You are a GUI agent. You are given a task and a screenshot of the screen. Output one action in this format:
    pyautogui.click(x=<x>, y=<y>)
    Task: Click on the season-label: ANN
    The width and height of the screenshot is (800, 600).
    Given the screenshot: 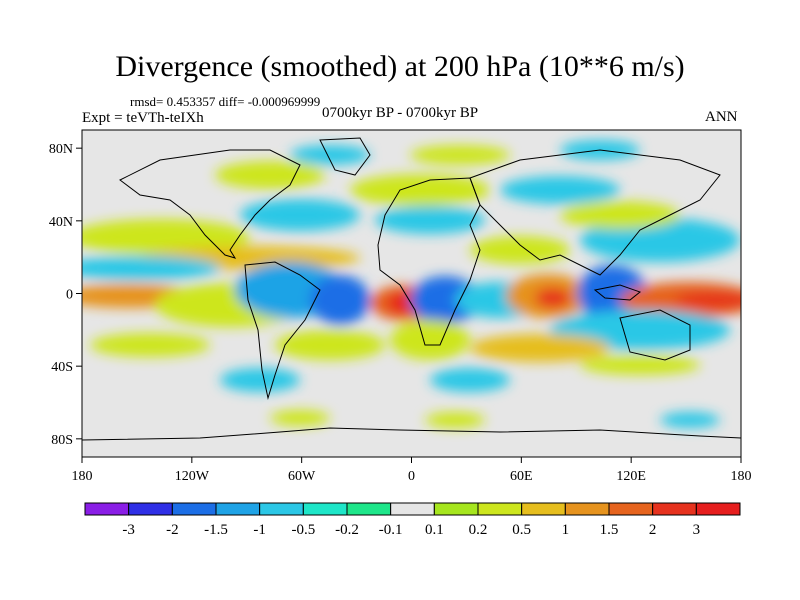 What is the action you would take?
    pyautogui.click(x=721, y=117)
    